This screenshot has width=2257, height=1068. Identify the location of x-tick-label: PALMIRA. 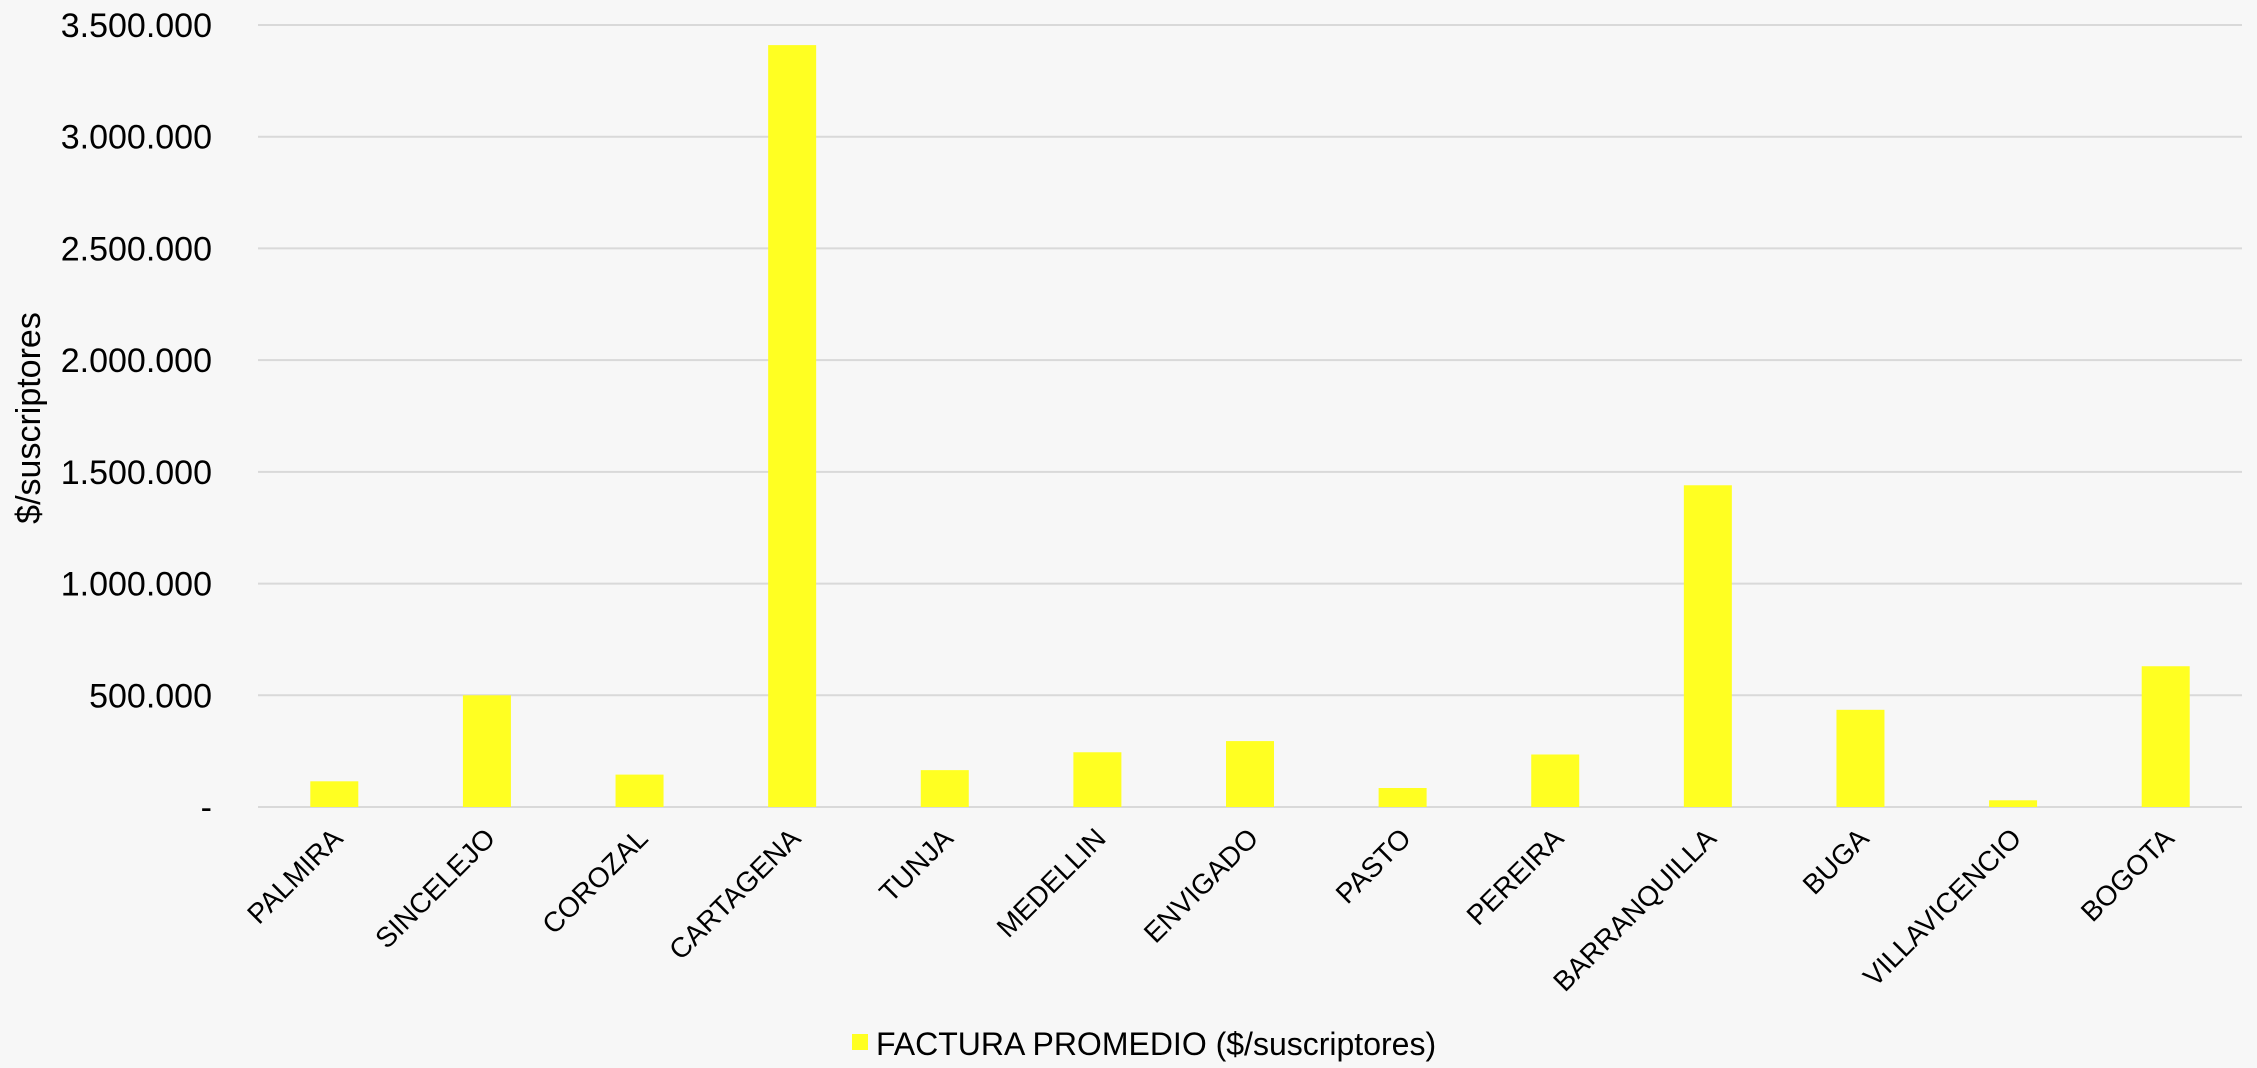
(295, 876).